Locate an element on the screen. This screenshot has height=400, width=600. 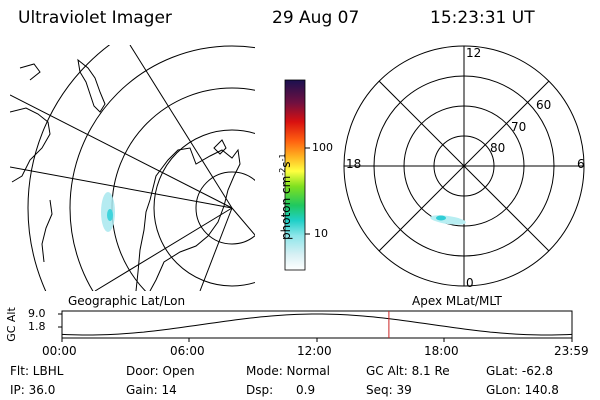
timeline-xtick-1: 06:00 is located at coordinates (187, 351).